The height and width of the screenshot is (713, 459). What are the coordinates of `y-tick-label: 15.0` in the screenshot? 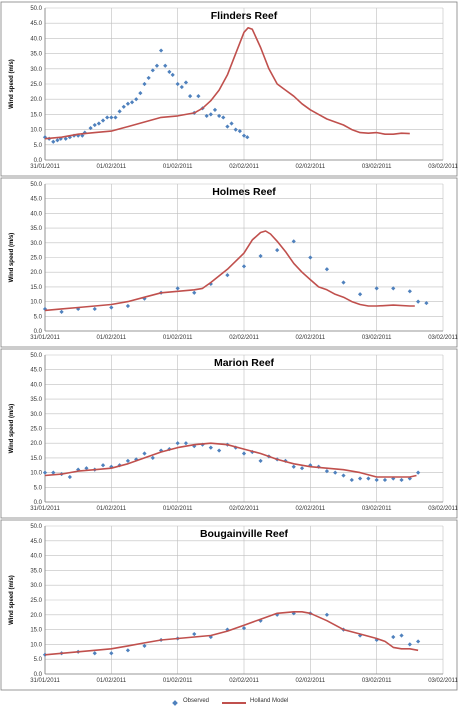 It's located at (36, 115).